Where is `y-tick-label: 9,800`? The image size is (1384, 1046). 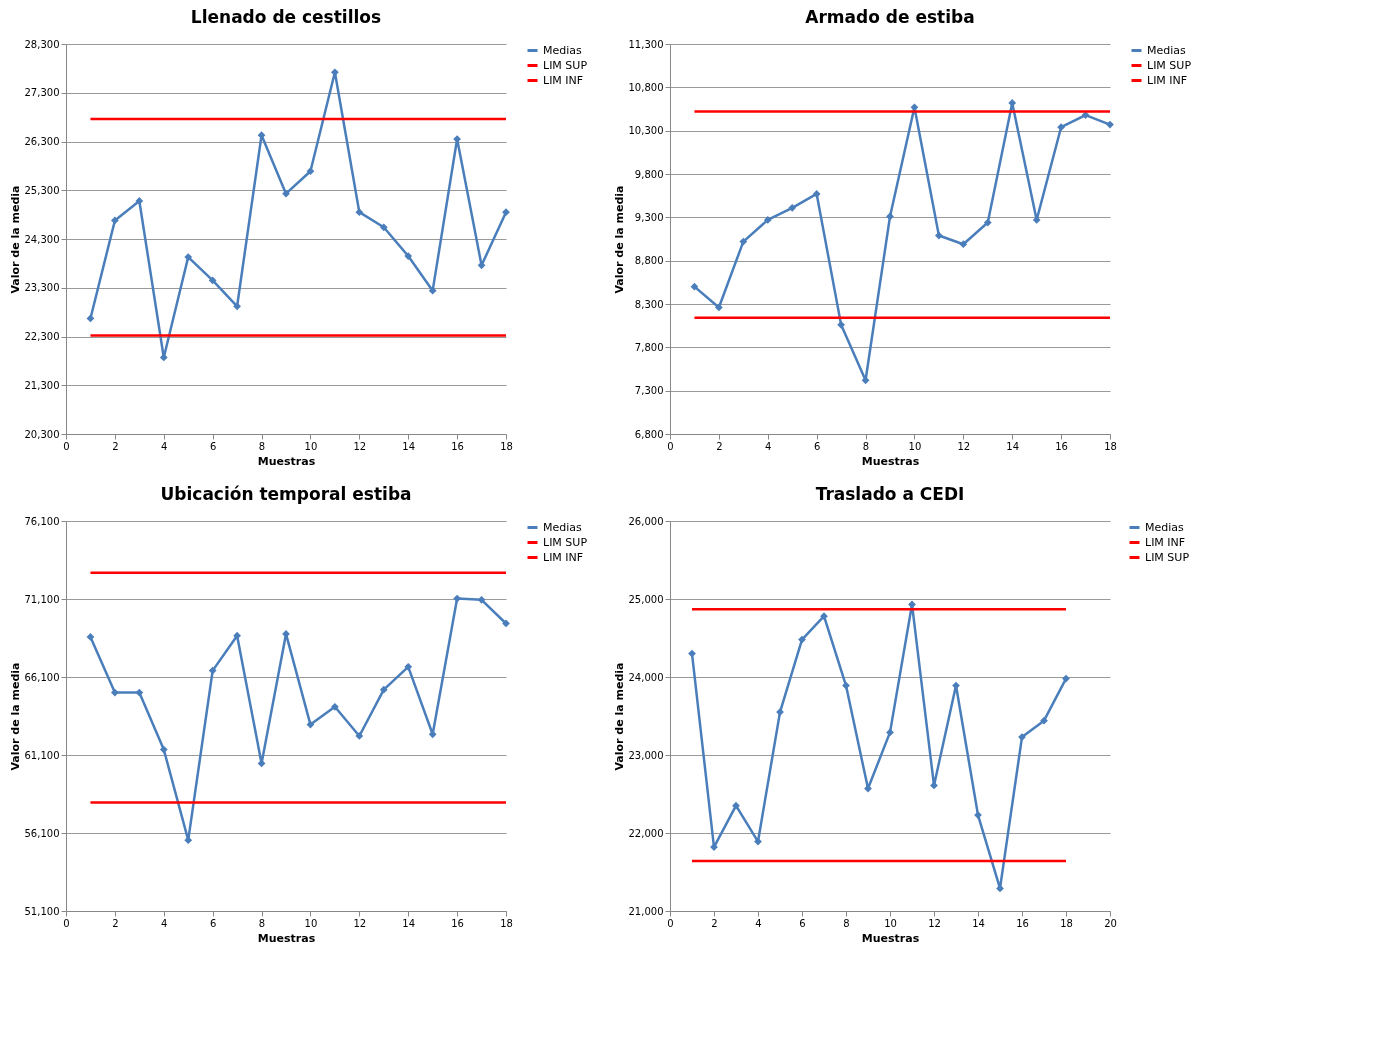
y-tick-label: 9,800 is located at coordinates (649, 174).